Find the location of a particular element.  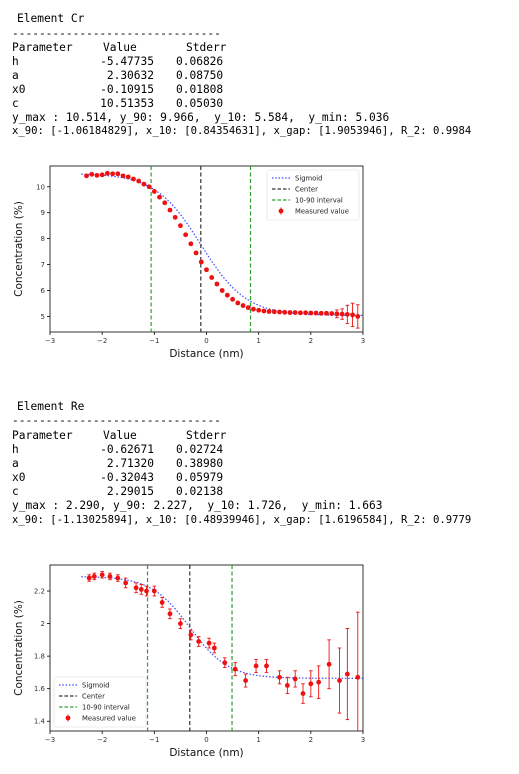

param-value: 2.30632 is located at coordinates (130, 75).